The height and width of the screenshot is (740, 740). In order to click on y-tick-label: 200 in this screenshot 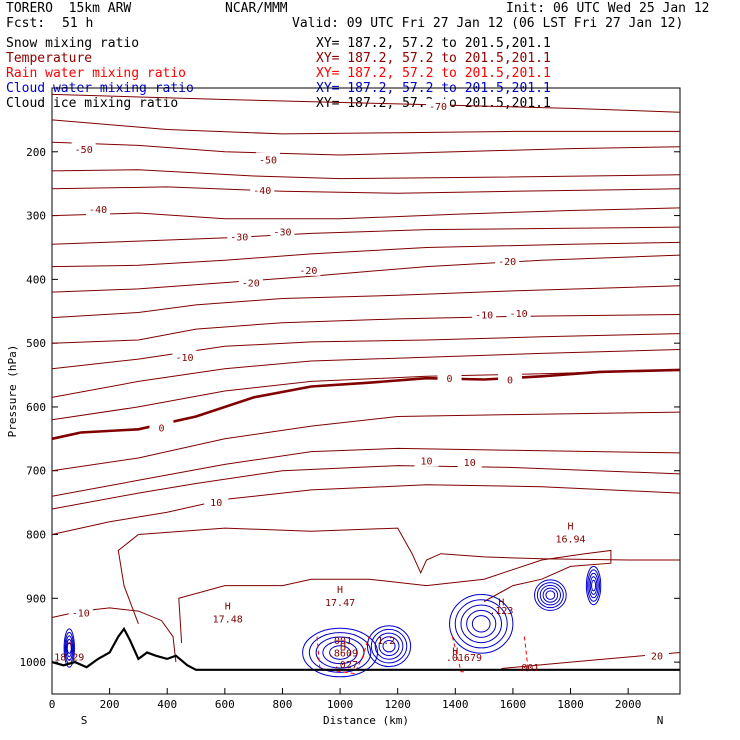, I will do `click(36, 152)`.